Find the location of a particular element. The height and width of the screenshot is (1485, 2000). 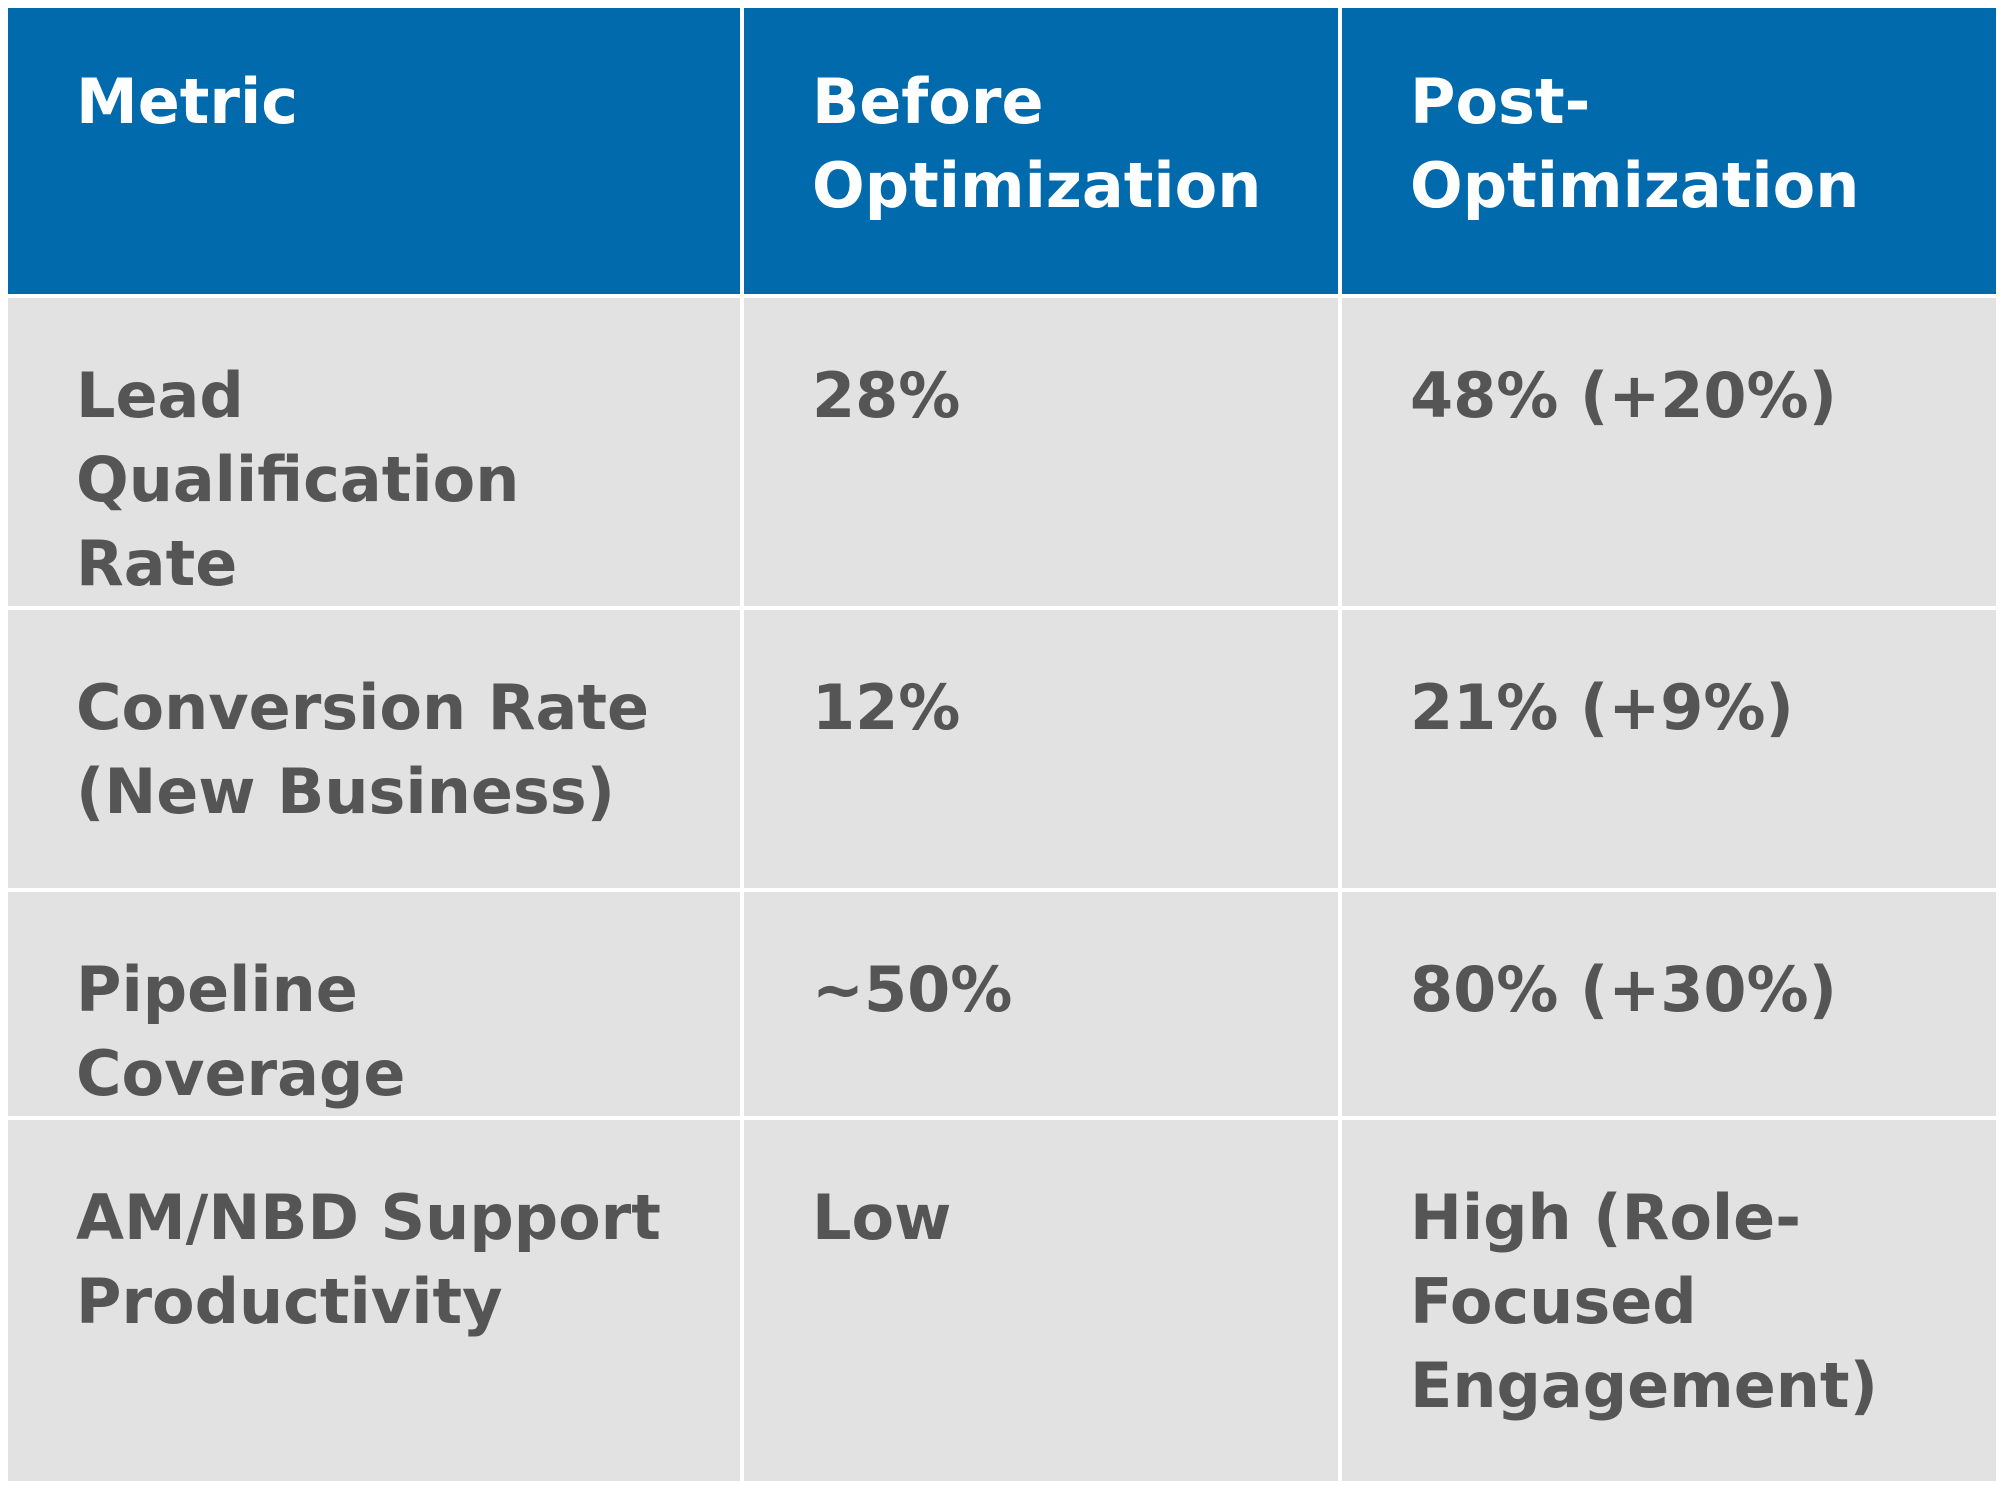

table-cell: Conversion Rate (New Business) is located at coordinates (374, 749).